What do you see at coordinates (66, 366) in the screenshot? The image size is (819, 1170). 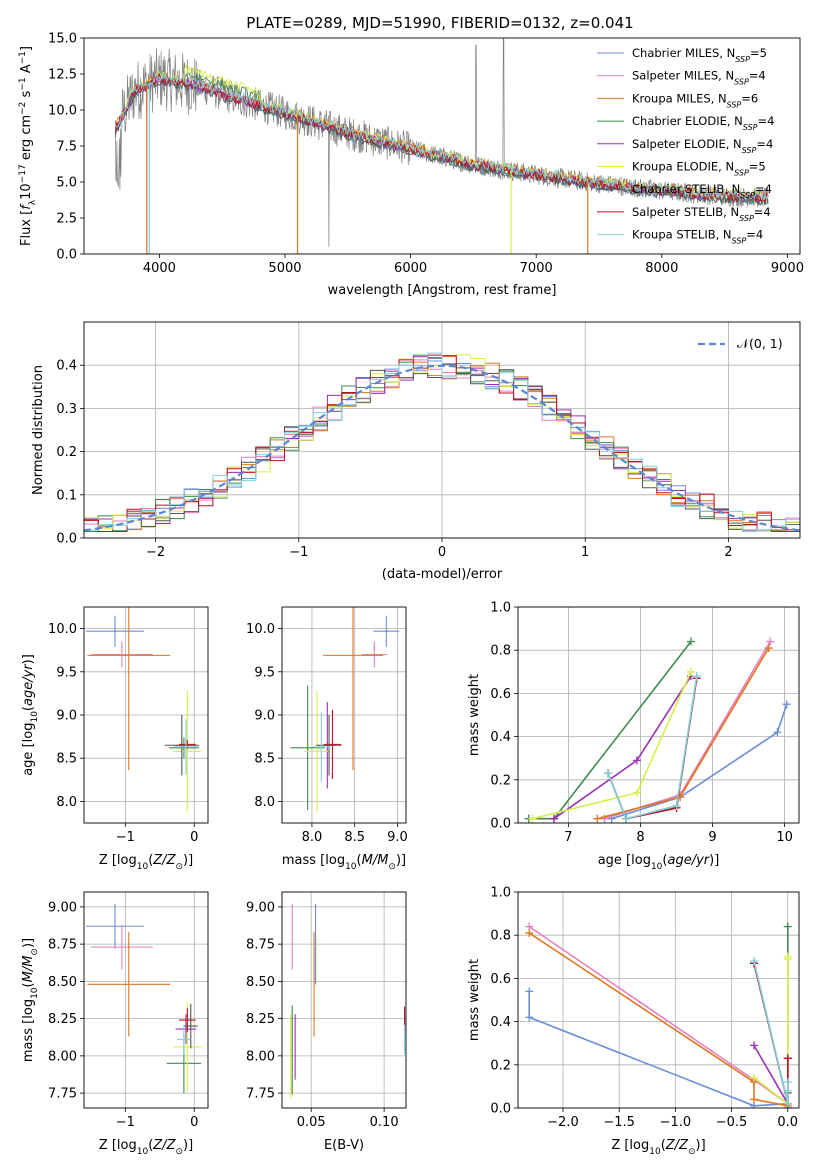 I see `y-tick-label: 0.4` at bounding box center [66, 366].